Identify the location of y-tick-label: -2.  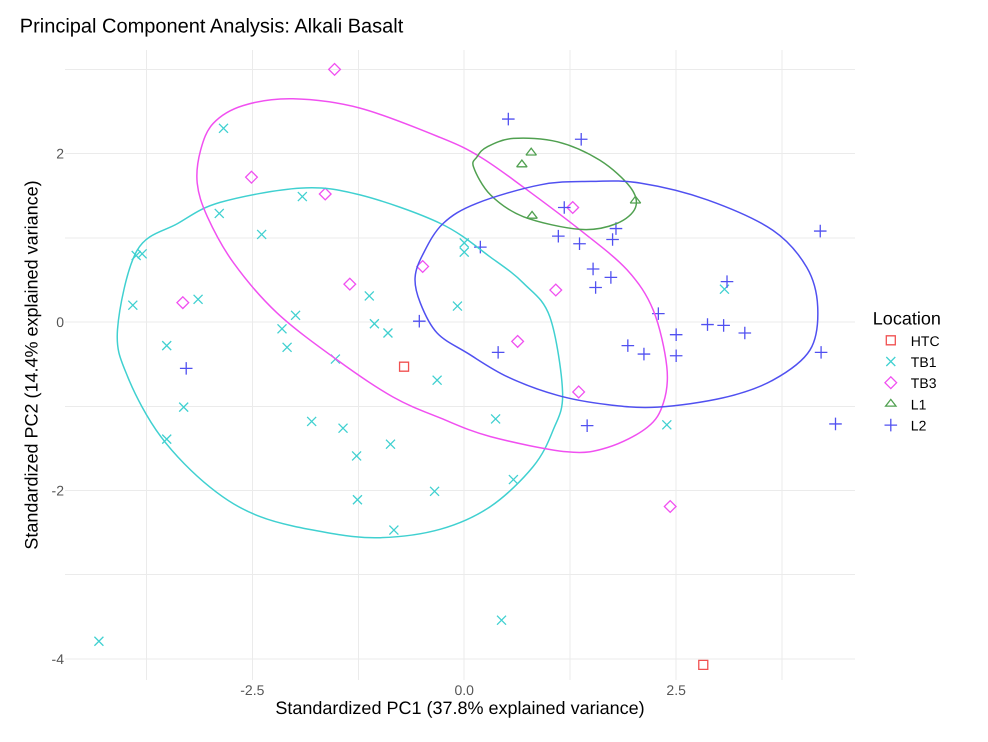
(58, 490).